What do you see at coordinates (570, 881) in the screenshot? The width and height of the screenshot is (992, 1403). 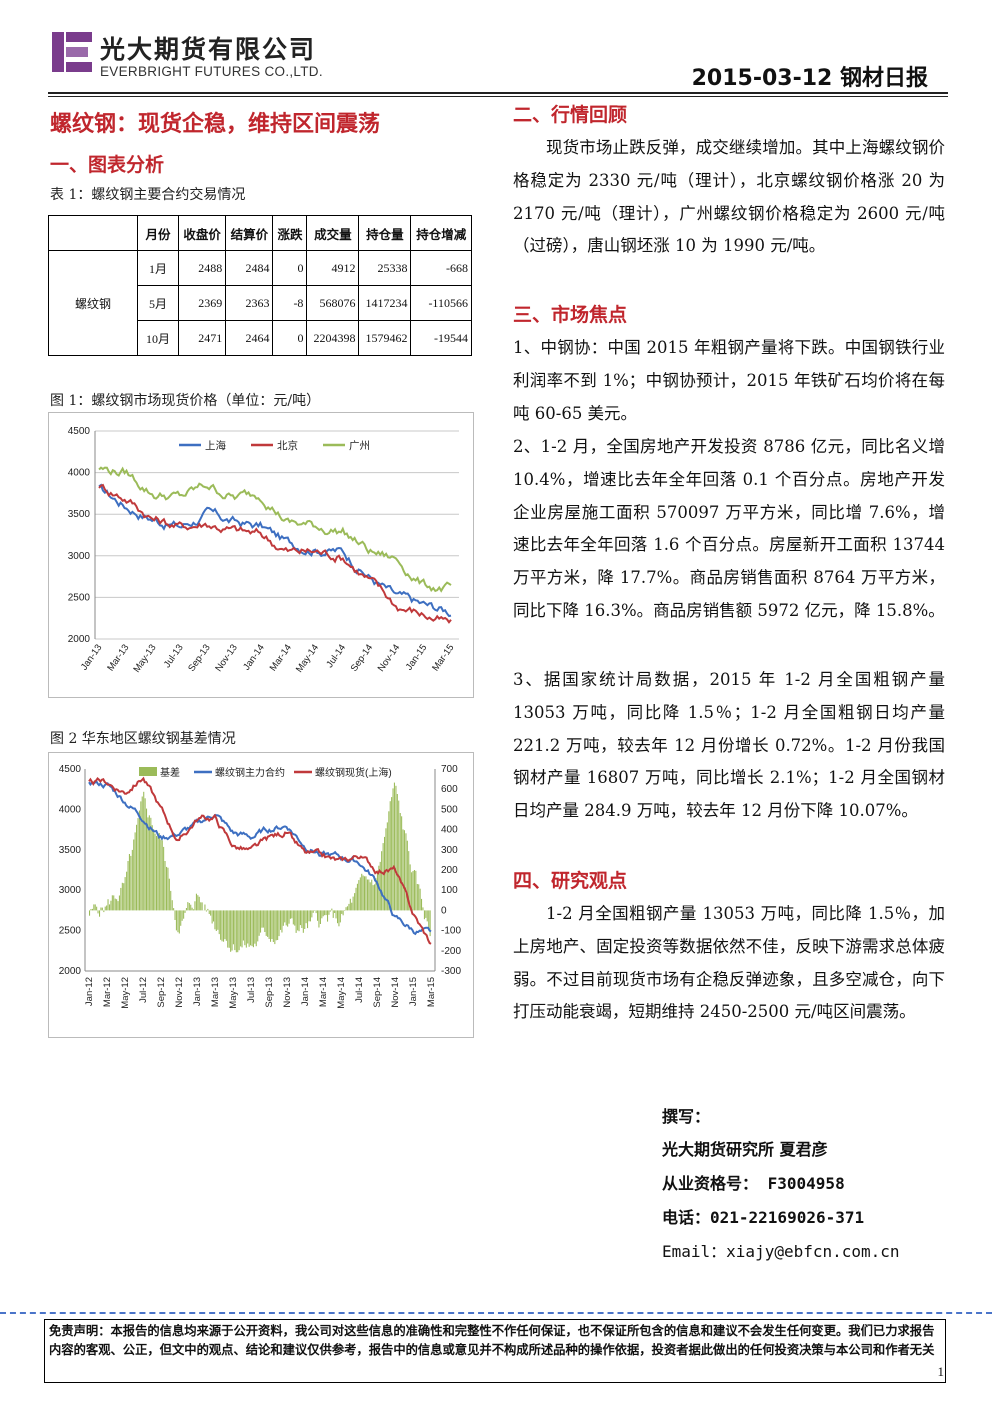 I see `section4-title: 四、研究观点` at bounding box center [570, 881].